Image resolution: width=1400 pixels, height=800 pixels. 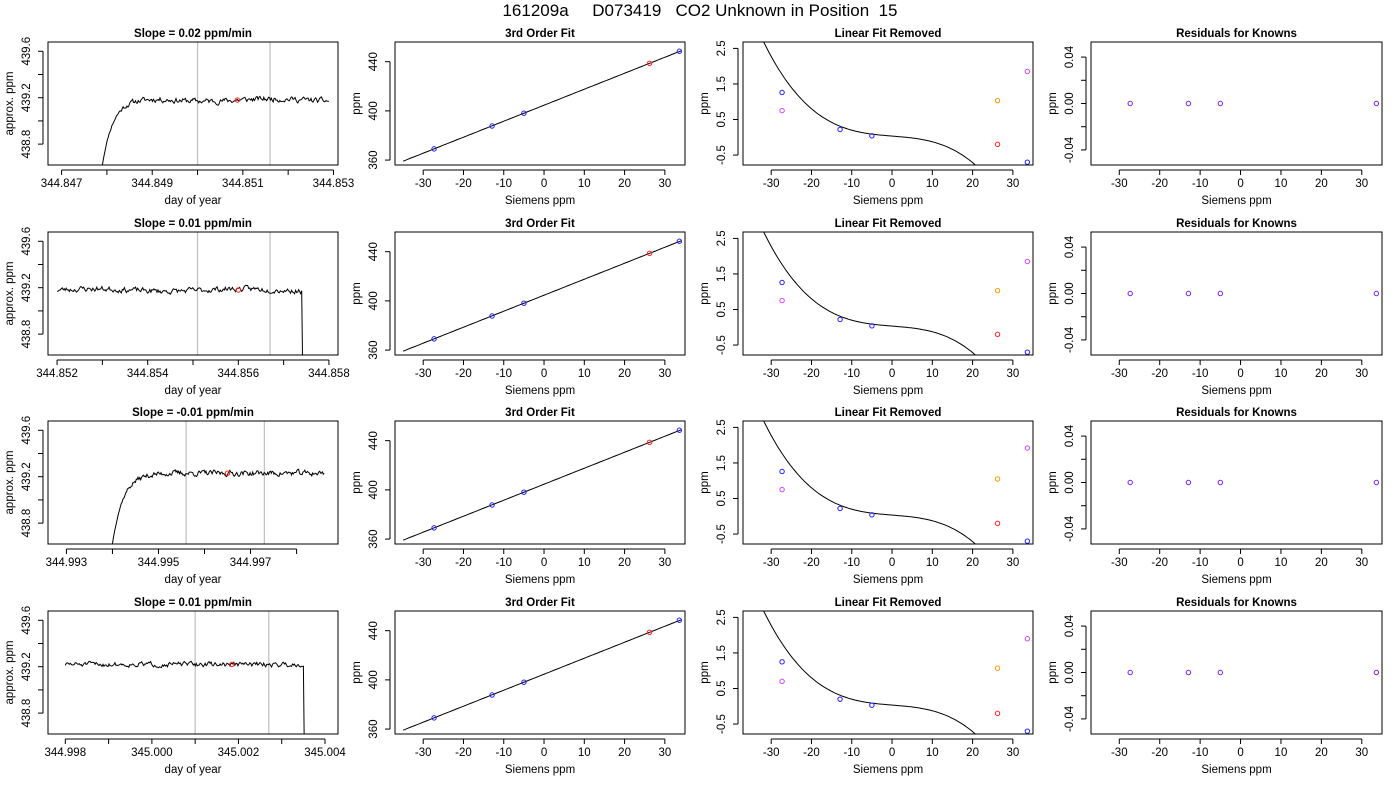 What do you see at coordinates (374, 679) in the screenshot?
I see `y-tick-label: 400` at bounding box center [374, 679].